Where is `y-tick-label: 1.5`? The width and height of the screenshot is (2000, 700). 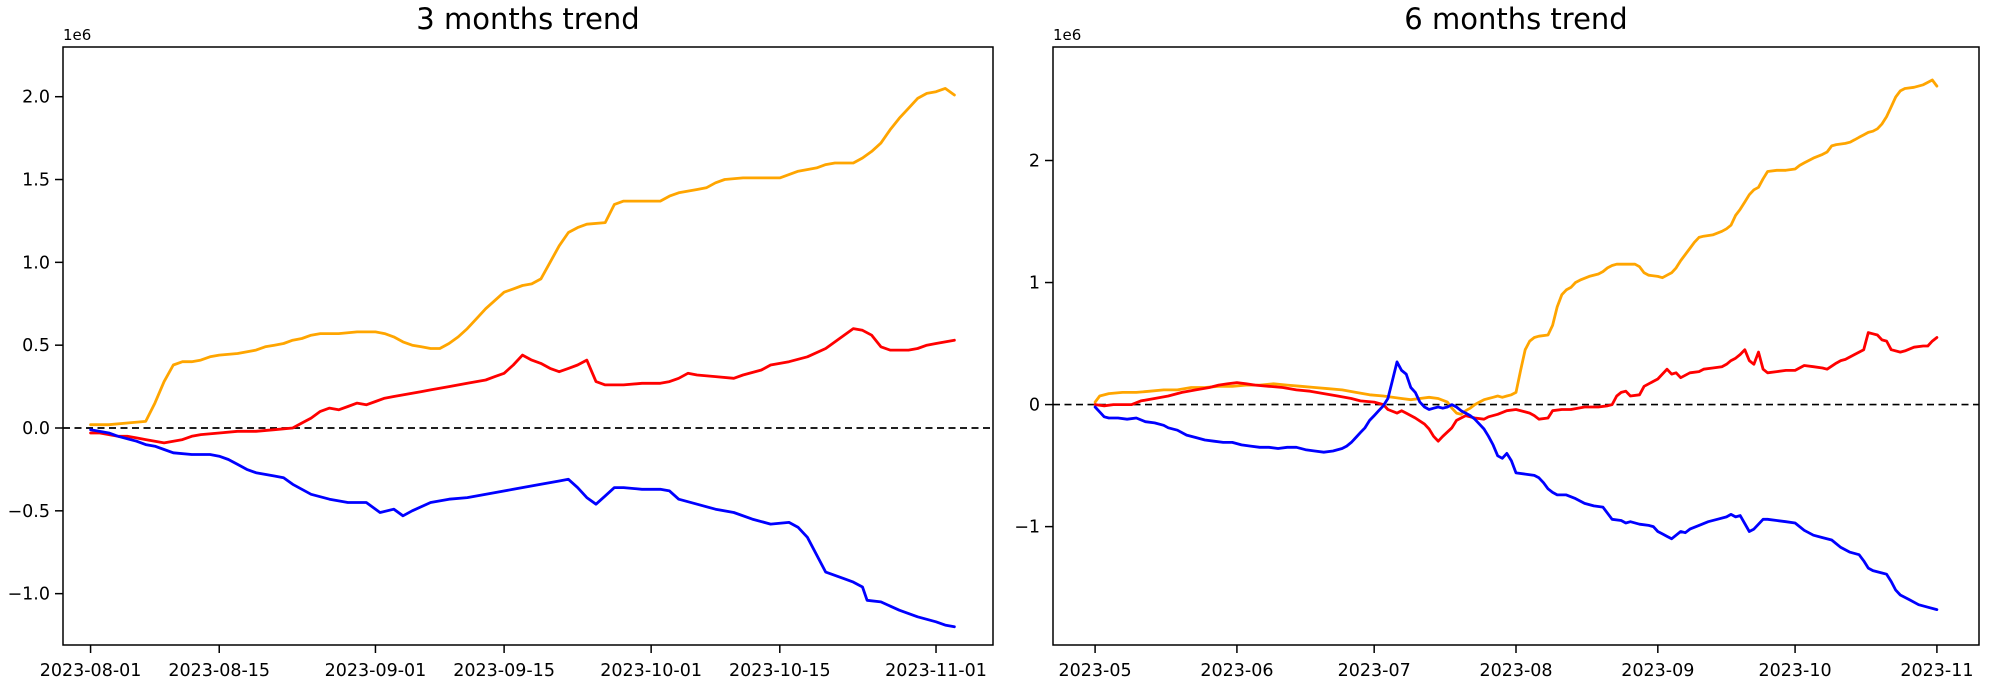 y-tick-label: 1.5 is located at coordinates (36, 181).